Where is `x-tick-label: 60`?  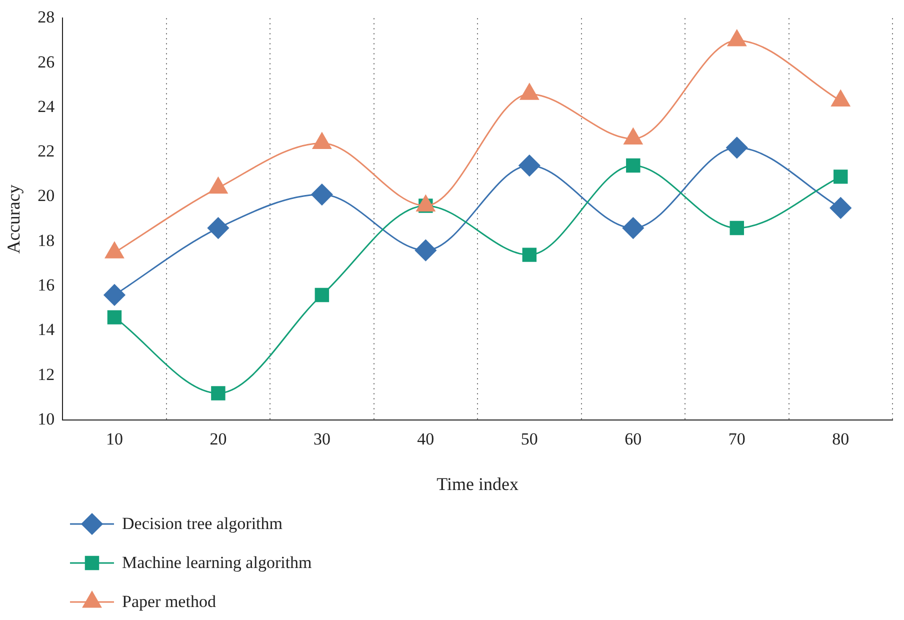
x-tick-label: 60 is located at coordinates (633, 439).